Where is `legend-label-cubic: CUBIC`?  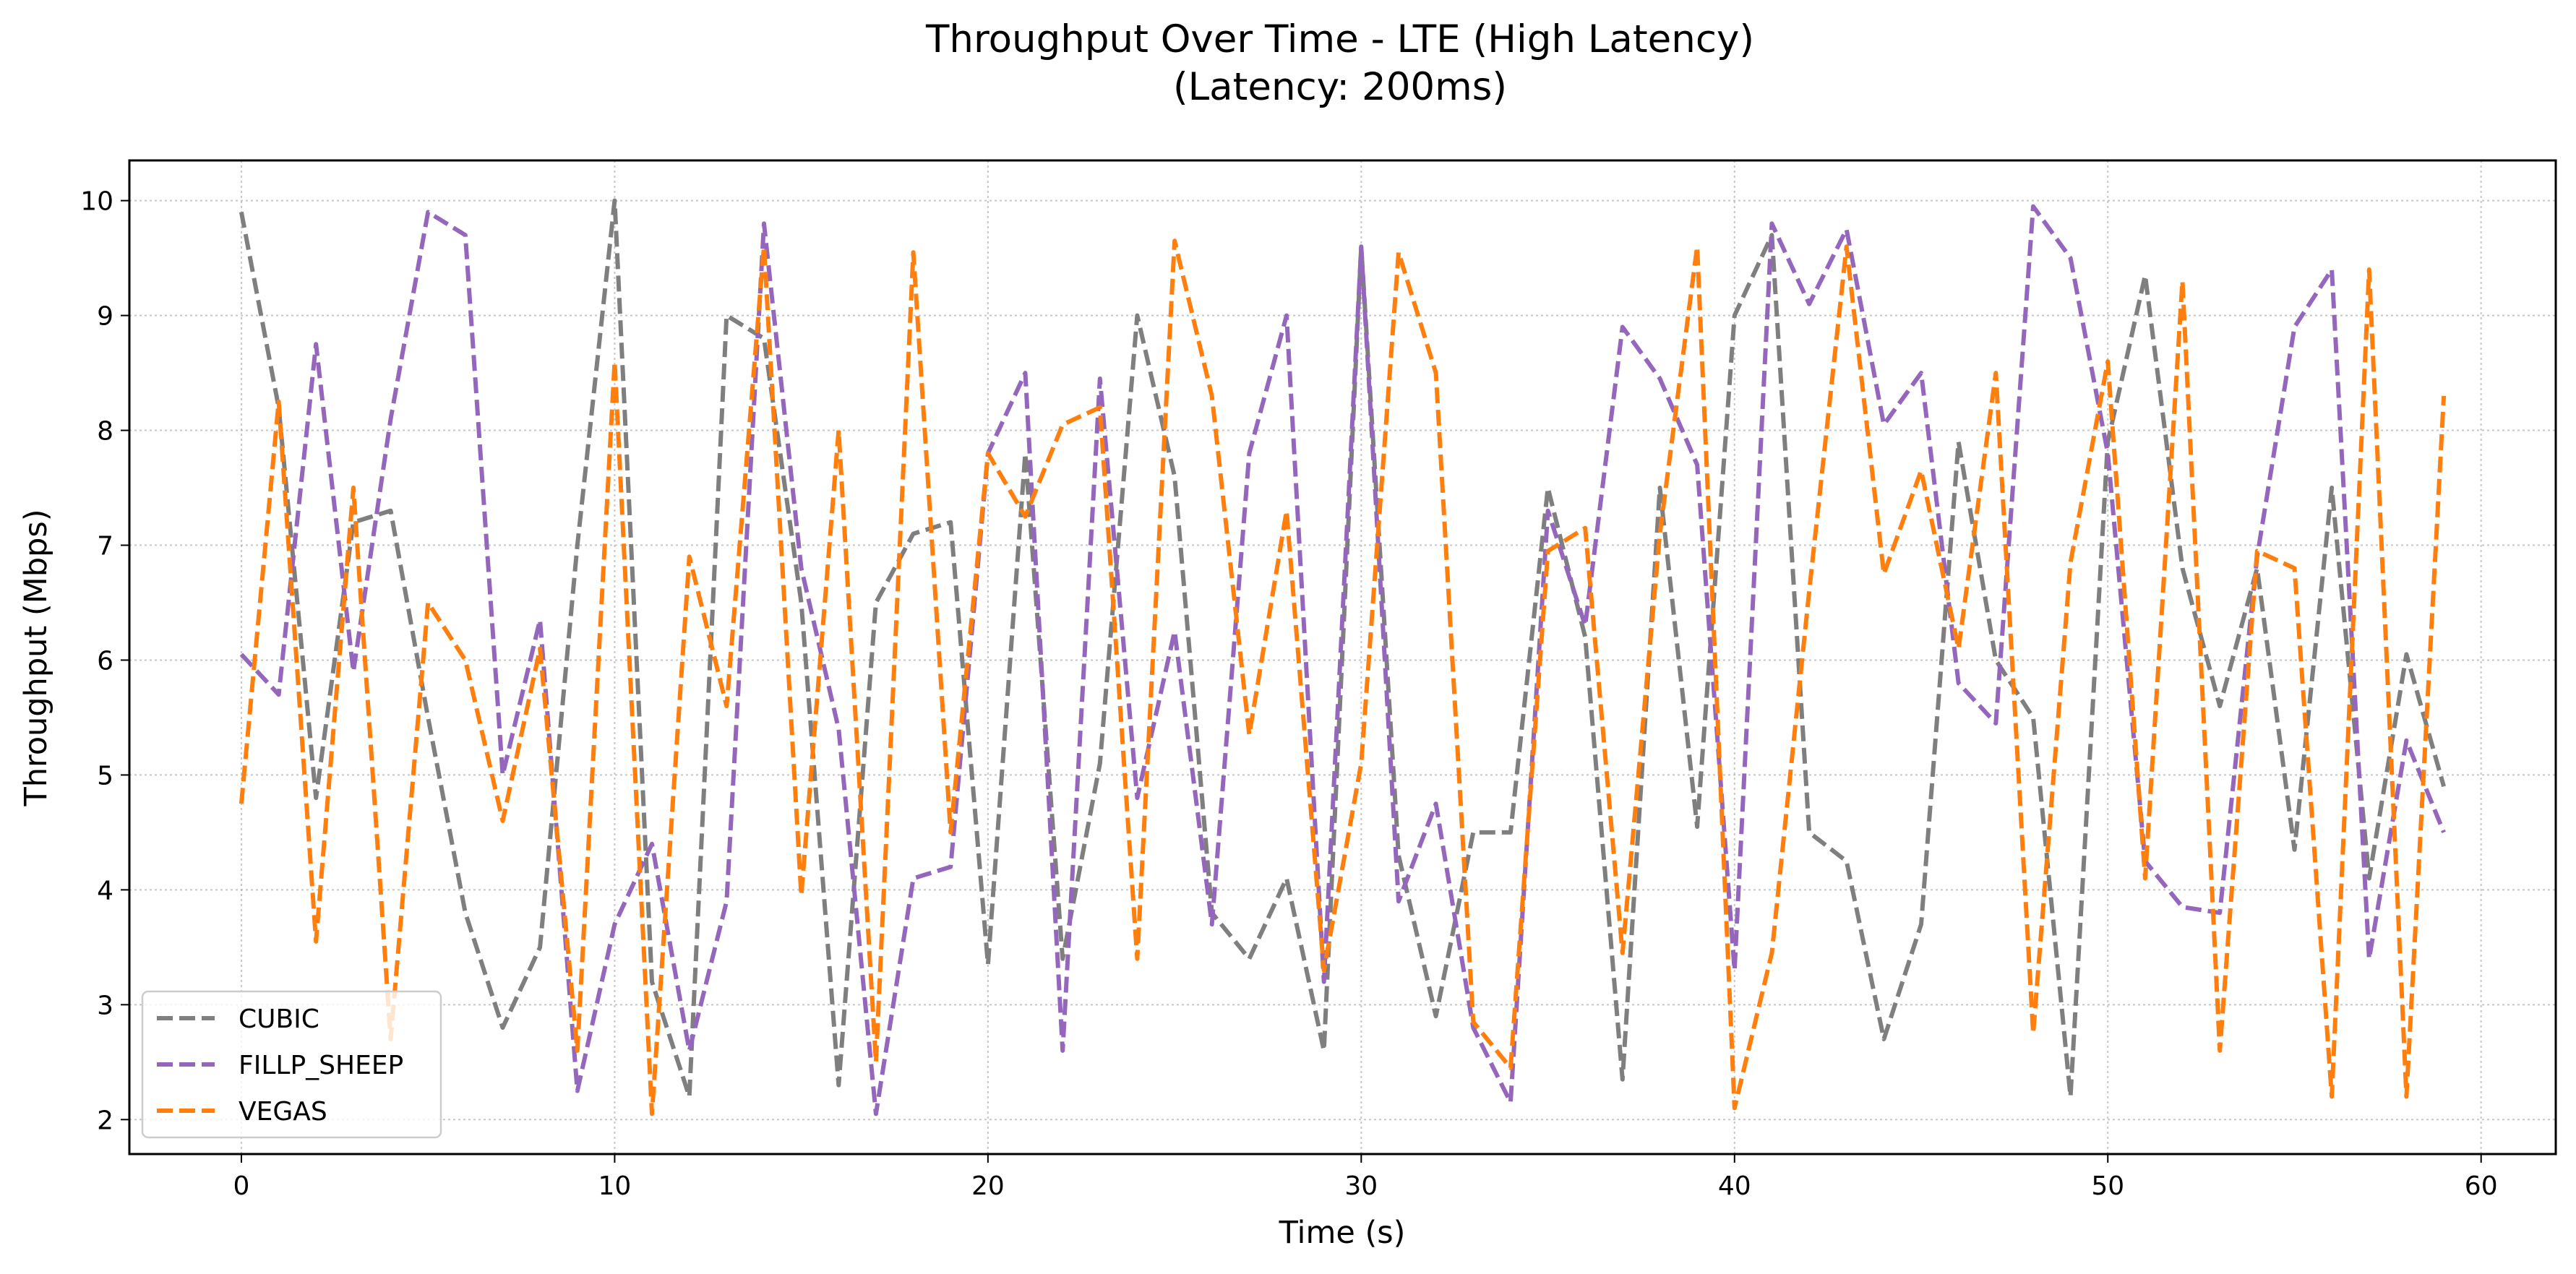 legend-label-cubic: CUBIC is located at coordinates (279, 1019).